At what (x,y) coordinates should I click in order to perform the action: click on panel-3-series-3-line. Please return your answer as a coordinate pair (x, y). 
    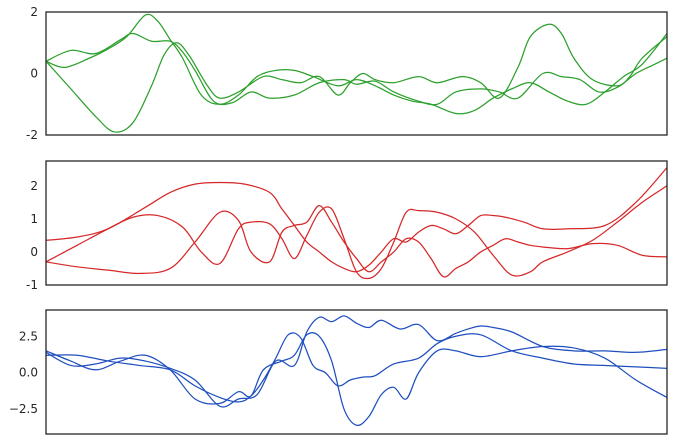
    Looking at the image, I should click on (356, 367).